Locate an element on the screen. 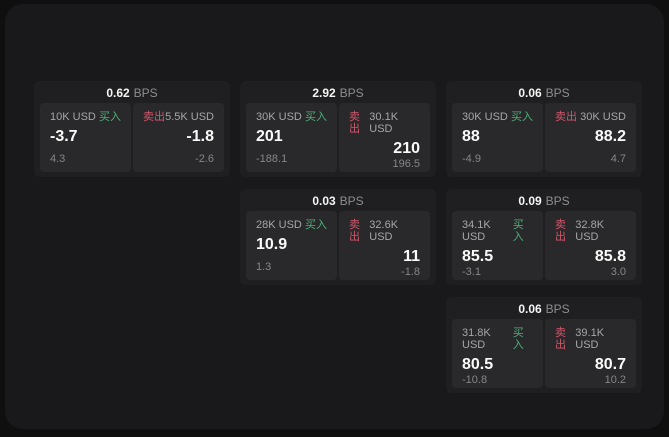 The image size is (669, 437). sell-price: 80.7 is located at coordinates (610, 364).